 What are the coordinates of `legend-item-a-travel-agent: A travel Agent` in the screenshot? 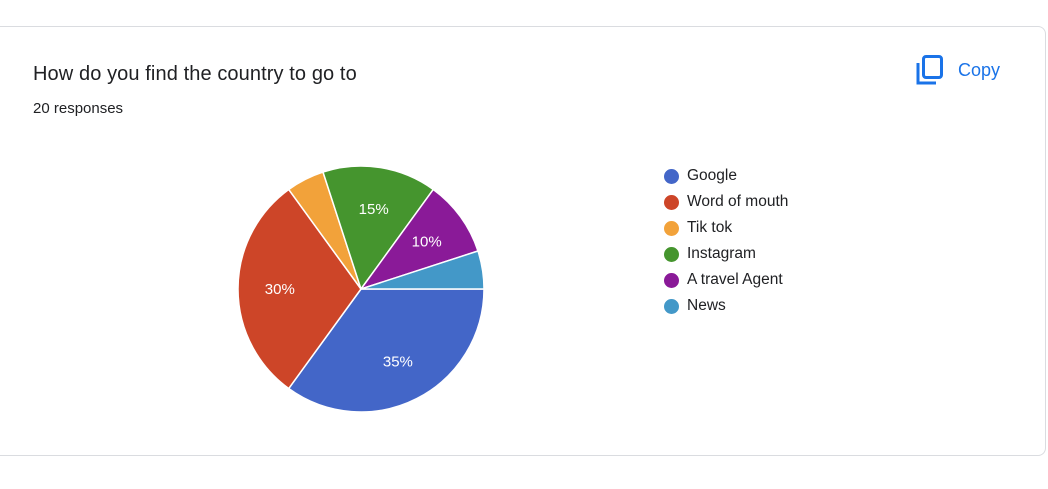 It's located at (726, 280).